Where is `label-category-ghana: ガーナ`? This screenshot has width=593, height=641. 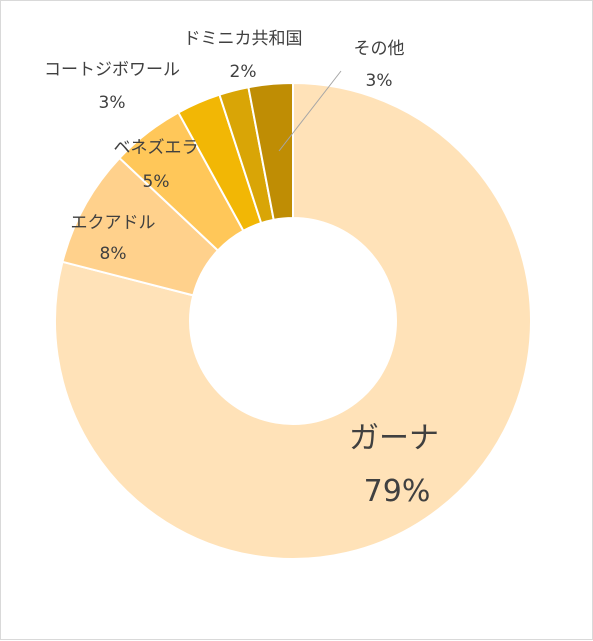
label-category-ghana: ガーナ is located at coordinates (394, 438).